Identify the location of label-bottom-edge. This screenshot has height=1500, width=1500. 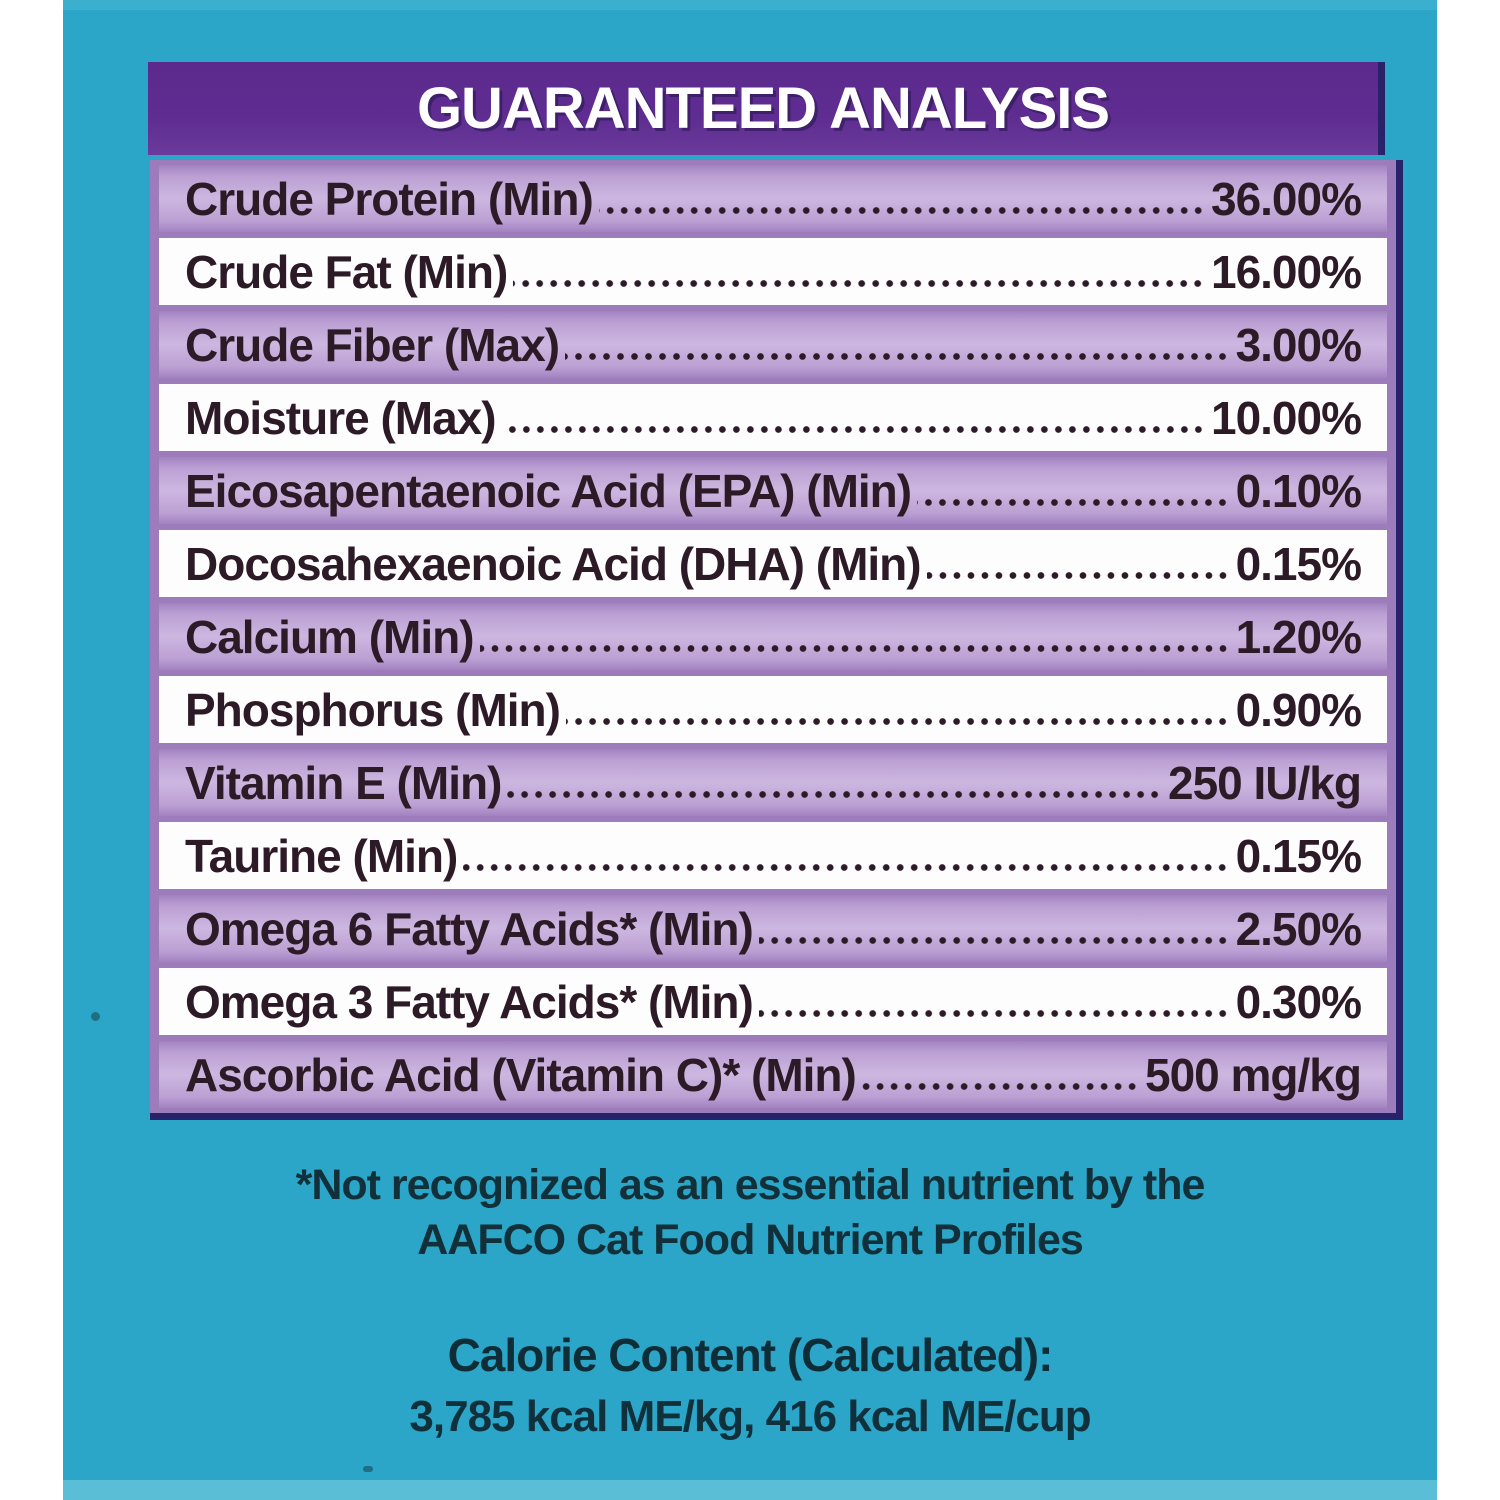
(750, 1490).